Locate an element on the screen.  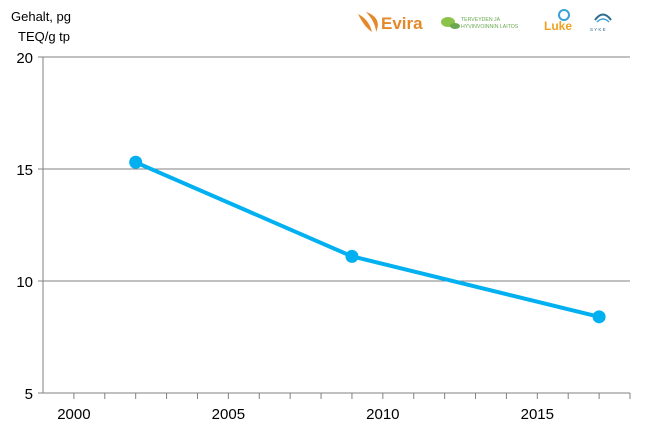
thl-logo: TERVEYDEN JA HYVINVOINNIN LAITOS is located at coordinates (480, 23).